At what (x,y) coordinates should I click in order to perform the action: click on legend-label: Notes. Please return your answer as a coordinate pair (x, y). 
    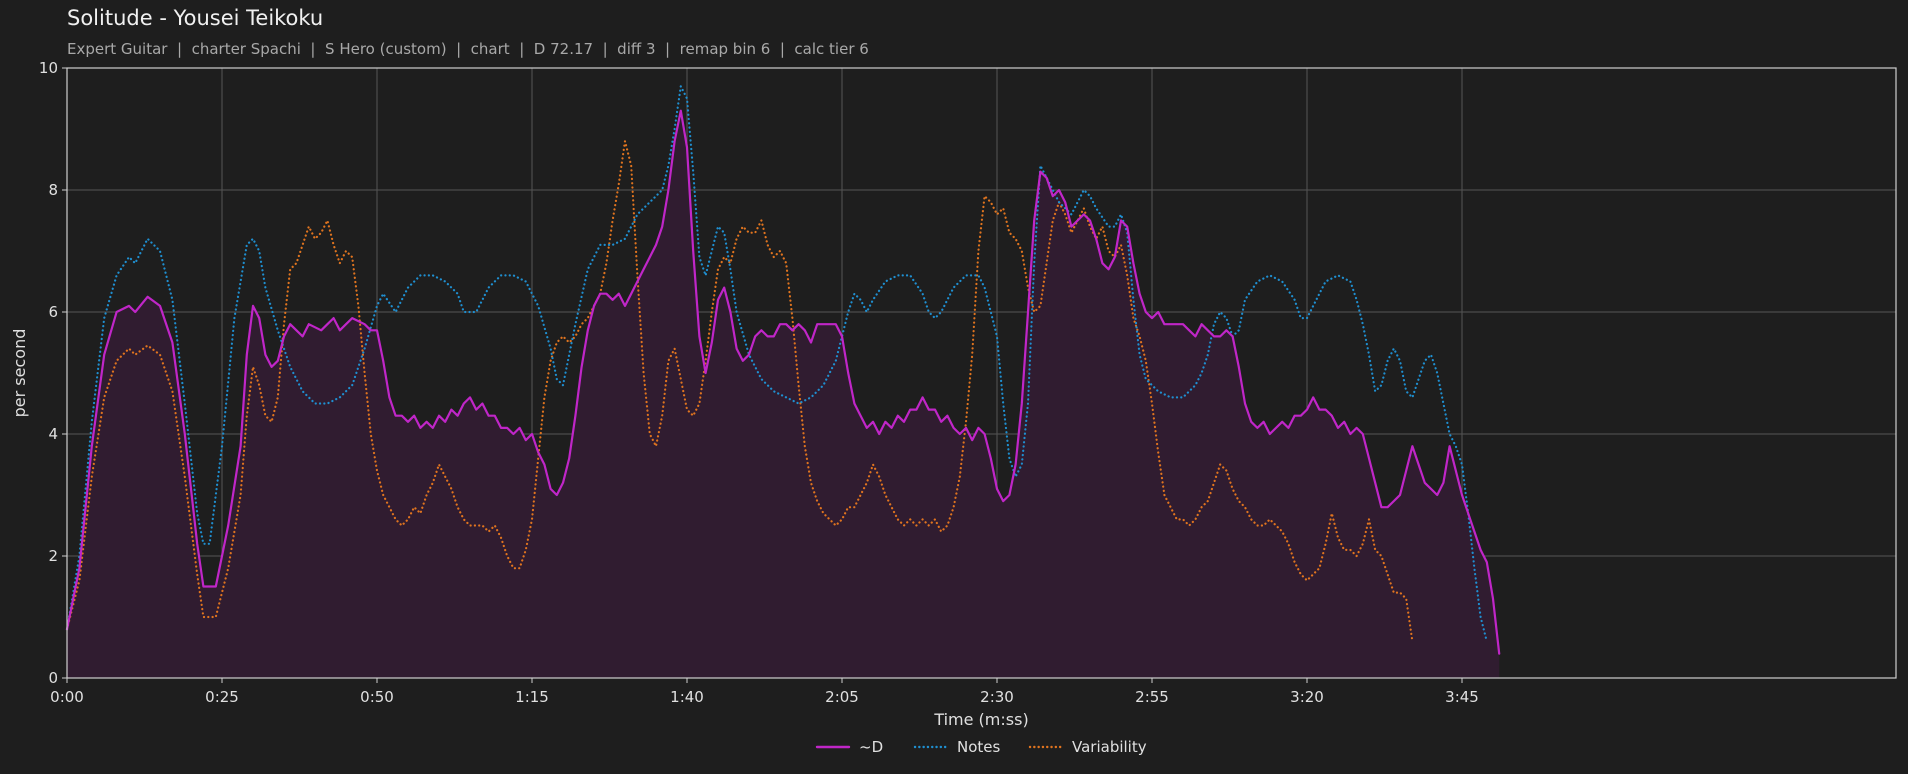
    Looking at the image, I should click on (979, 747).